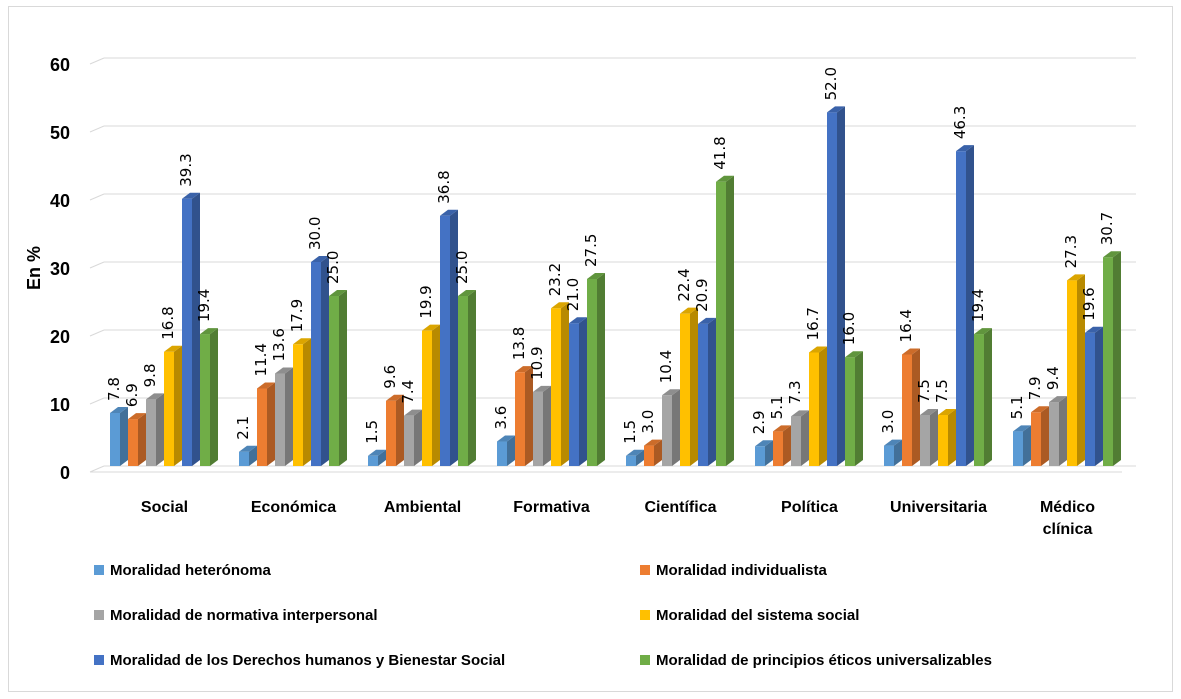 The width and height of the screenshot is (1181, 699). I want to click on y-tick-label: 40, so click(60, 201).